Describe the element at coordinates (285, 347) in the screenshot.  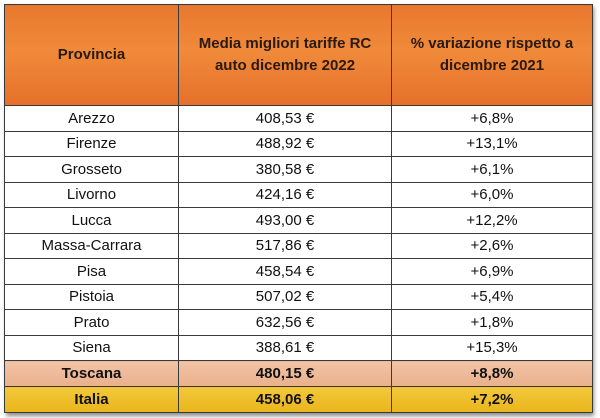
I see `cell-avg-rate: 388,61 €` at that location.